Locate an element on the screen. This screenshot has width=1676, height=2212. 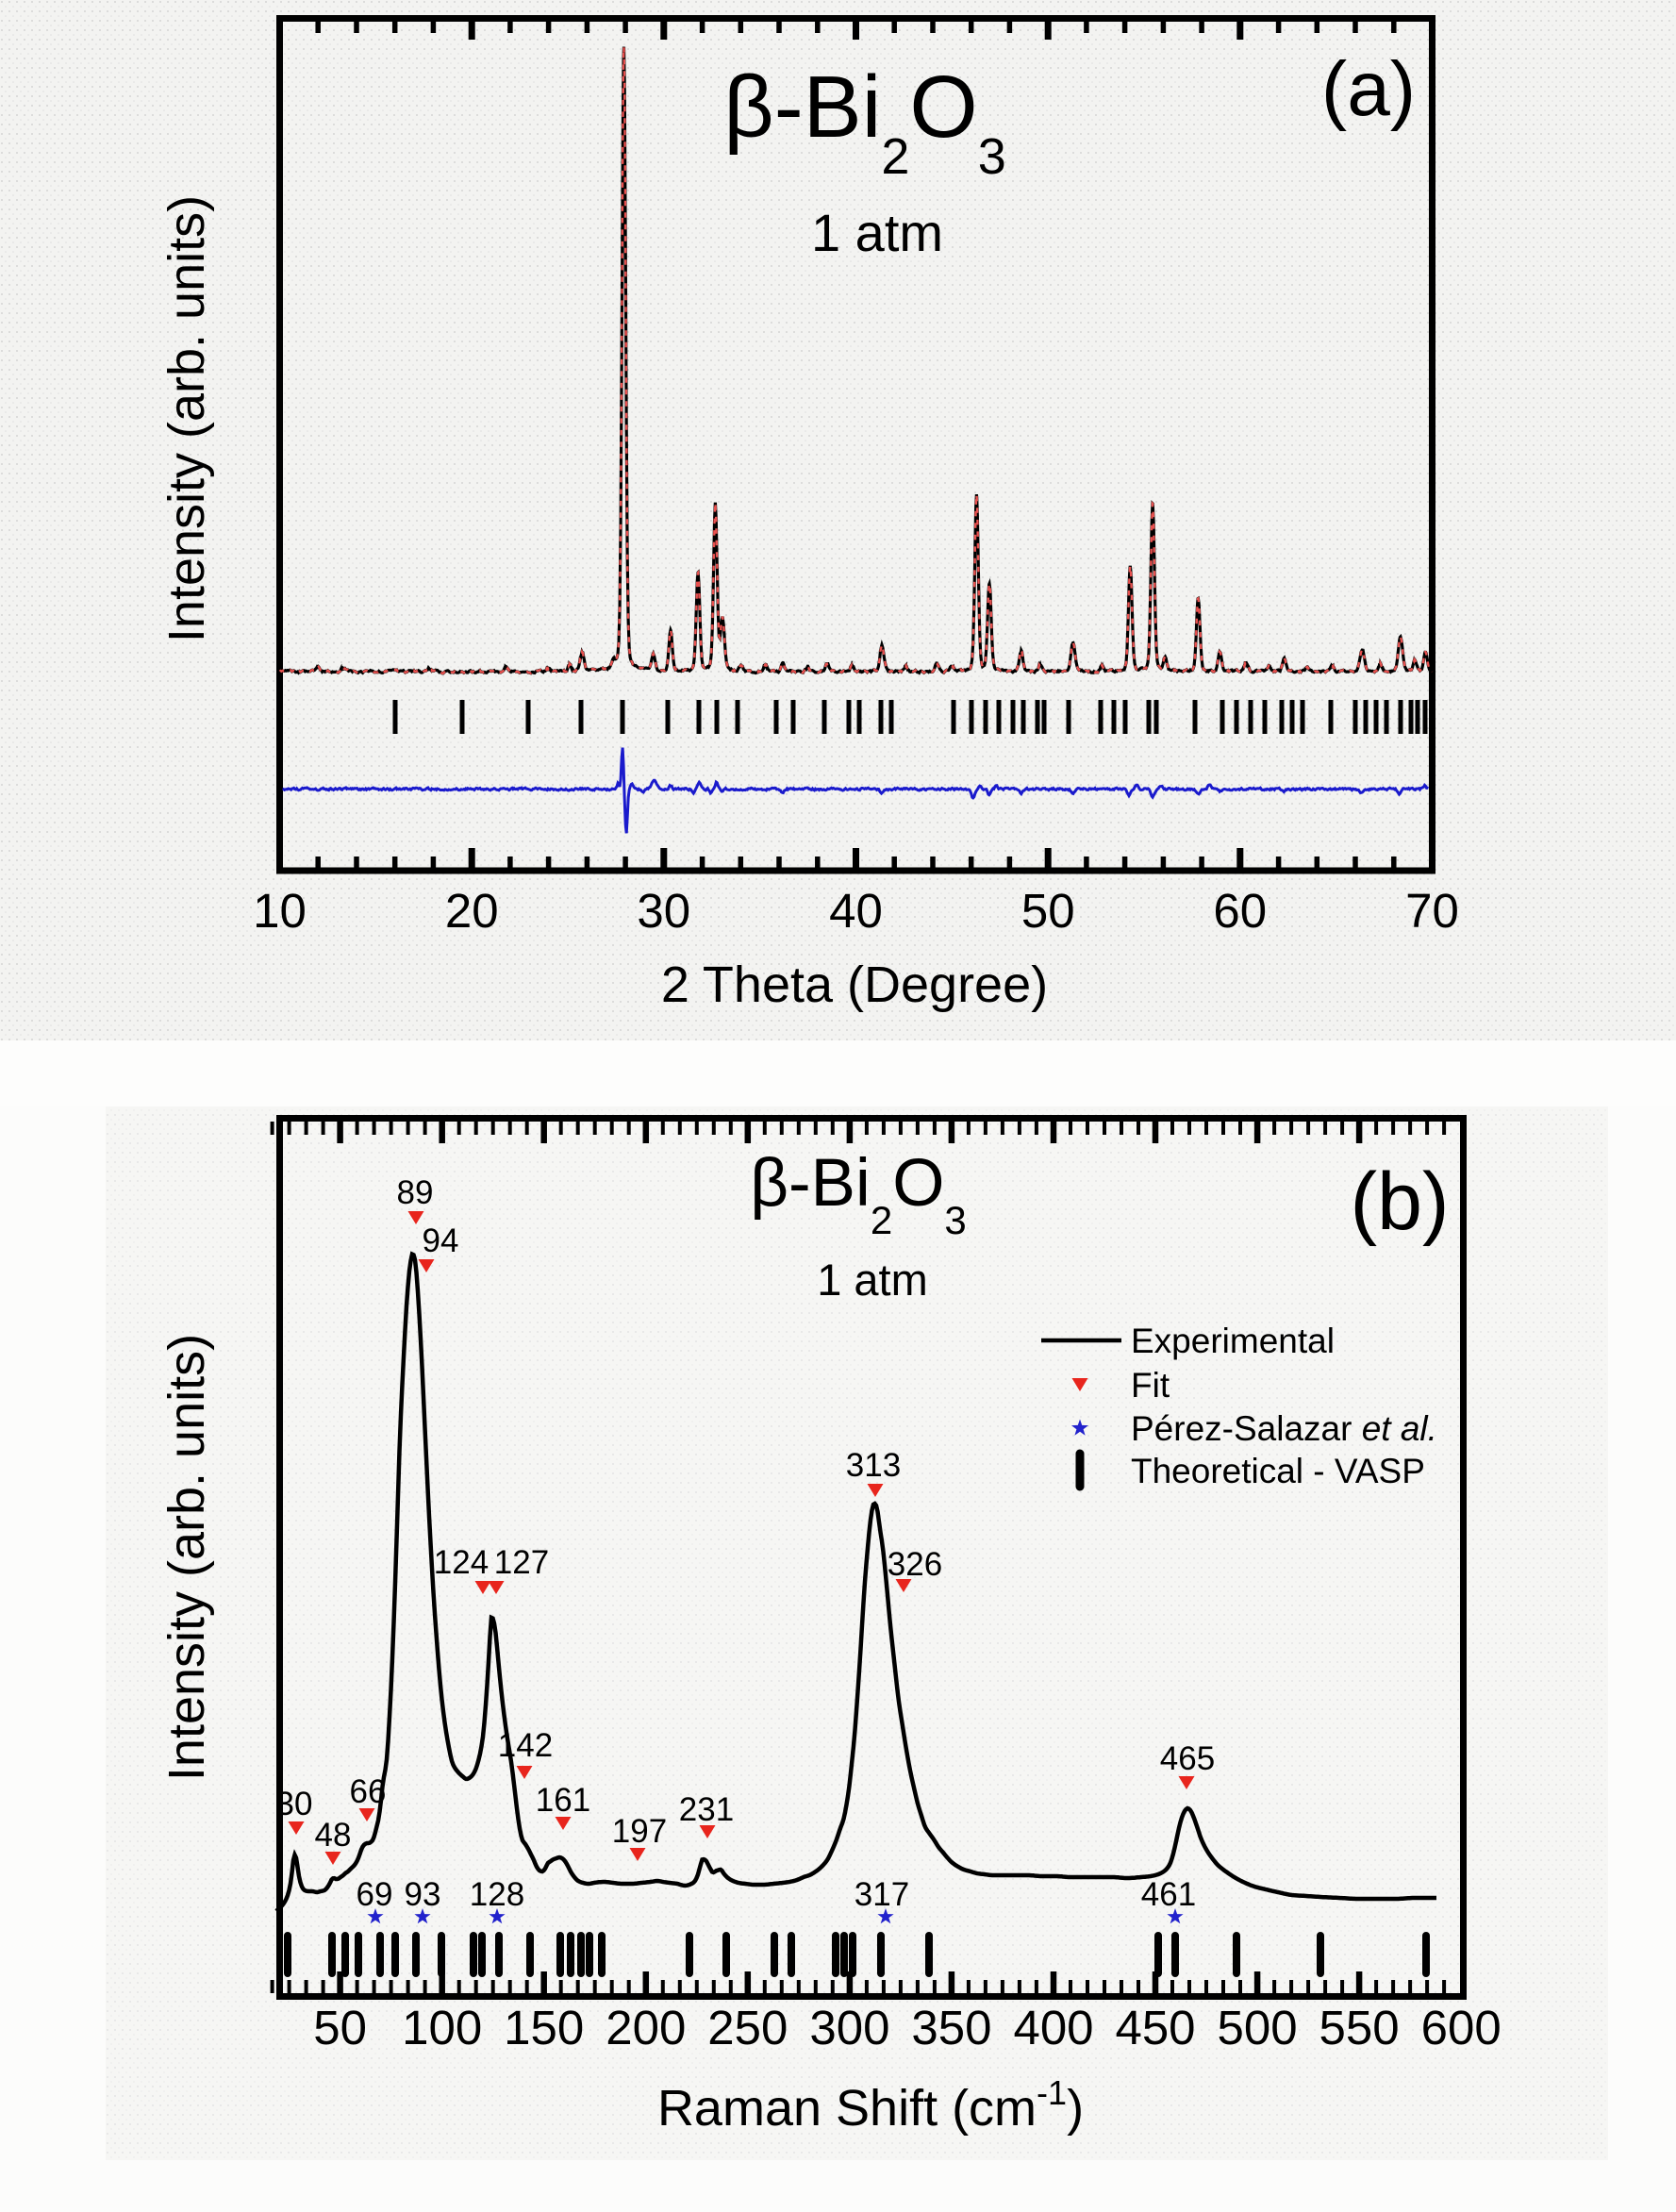
svg-text: 94 is located at coordinates (441, 1240).